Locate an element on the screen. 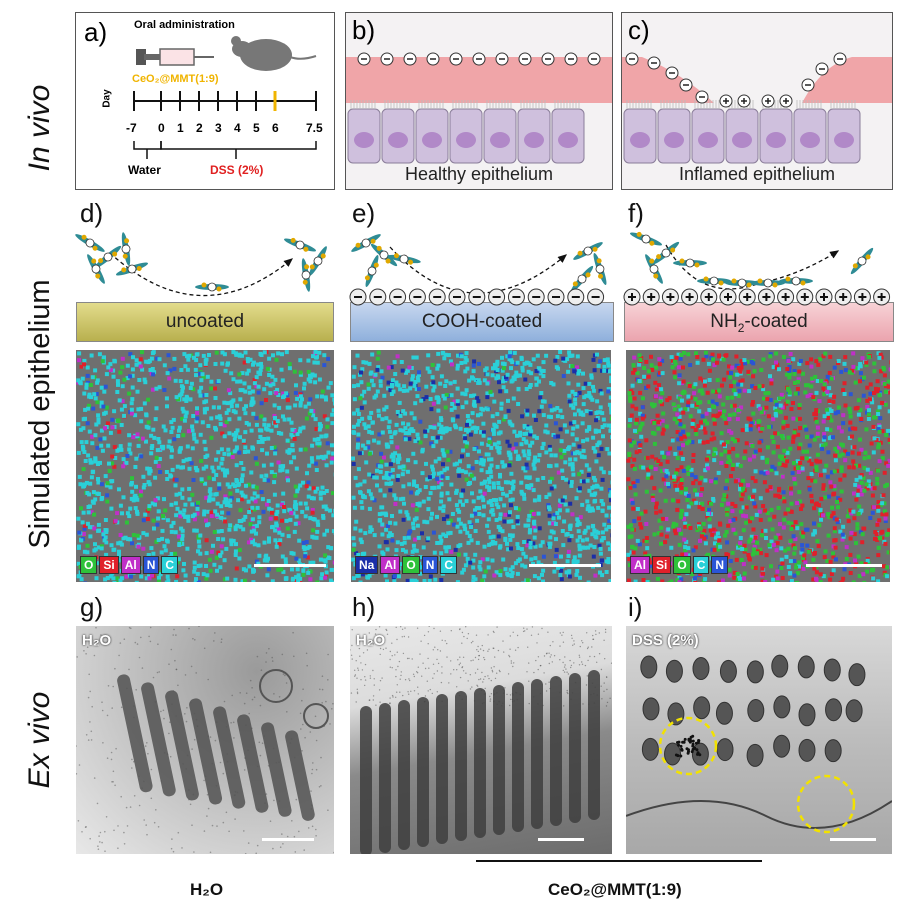  cooh-coated-surface: COOH-coated is located at coordinates (482, 322).